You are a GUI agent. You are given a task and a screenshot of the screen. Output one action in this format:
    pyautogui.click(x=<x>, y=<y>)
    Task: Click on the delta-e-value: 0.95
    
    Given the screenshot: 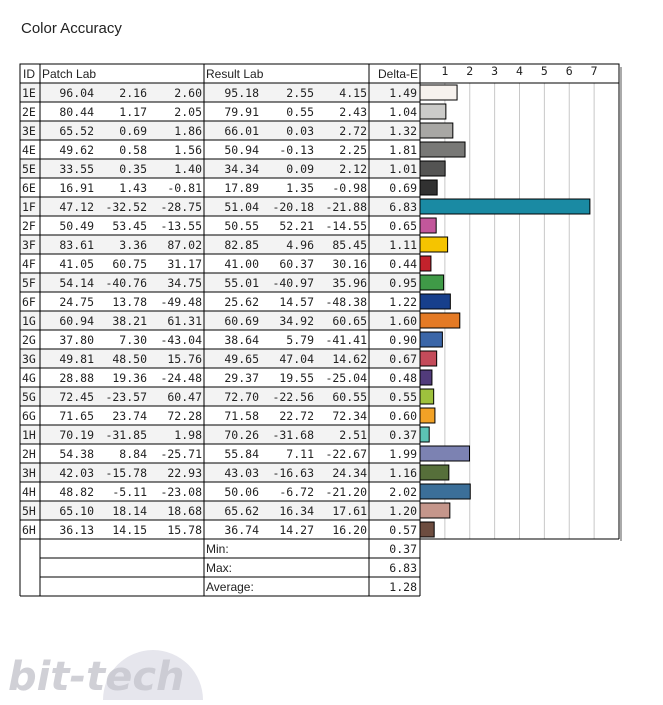 What is the action you would take?
    pyautogui.click(x=403, y=283)
    